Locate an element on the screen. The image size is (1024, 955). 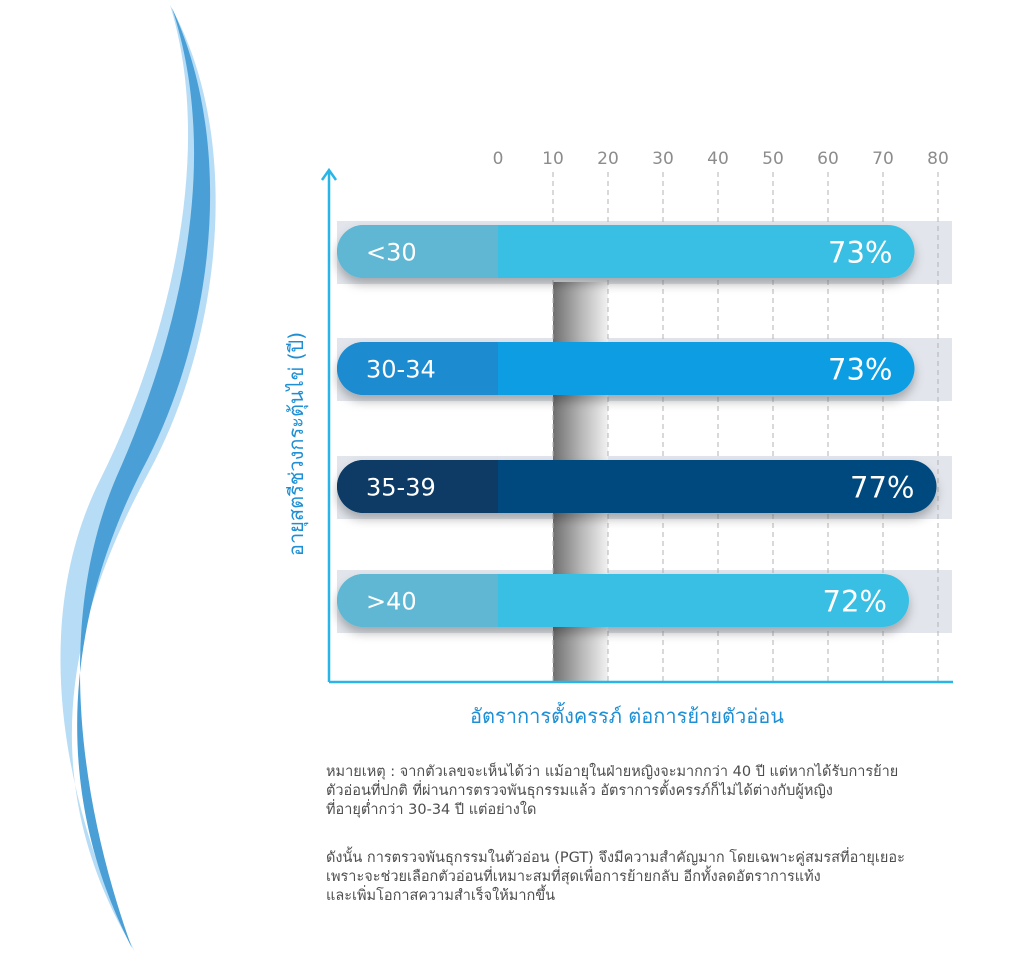
y-axis-title: อายุสตรีช่วงกระตุ้นไข่ (ปี) is located at coordinates (296, 444).